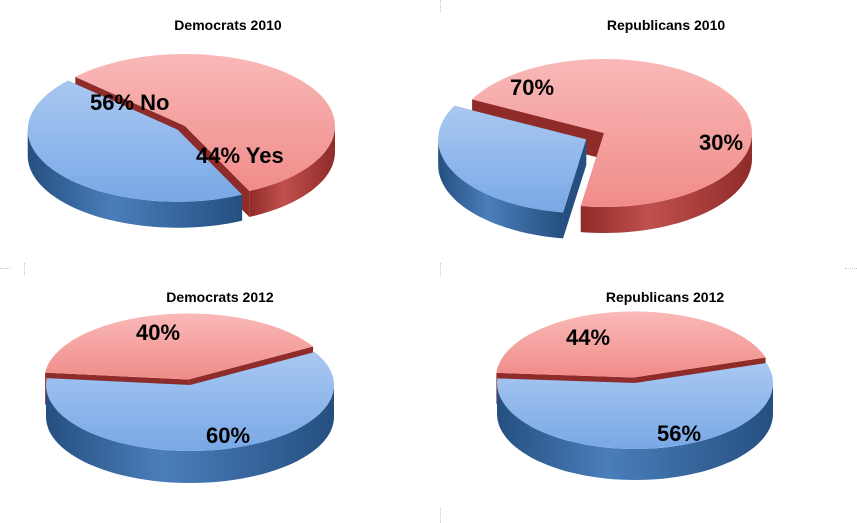 The image size is (857, 523). I want to click on chart-title: Democrats 2012, so click(220, 297).